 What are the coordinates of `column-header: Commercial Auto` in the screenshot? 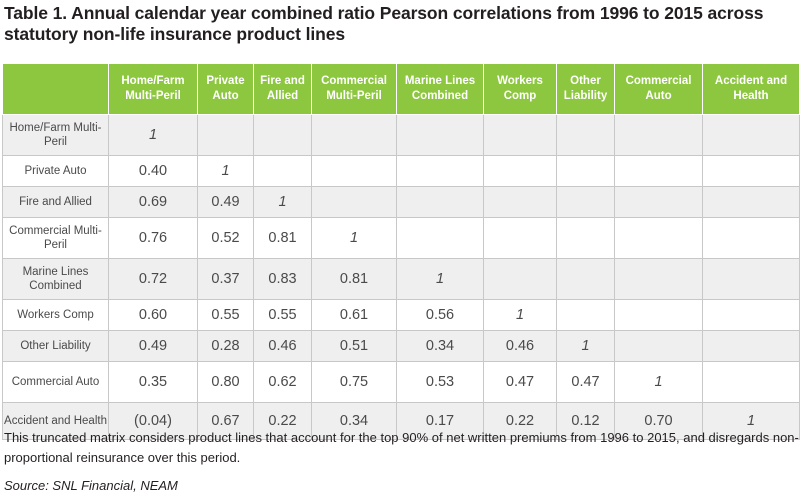 It's located at (658, 89).